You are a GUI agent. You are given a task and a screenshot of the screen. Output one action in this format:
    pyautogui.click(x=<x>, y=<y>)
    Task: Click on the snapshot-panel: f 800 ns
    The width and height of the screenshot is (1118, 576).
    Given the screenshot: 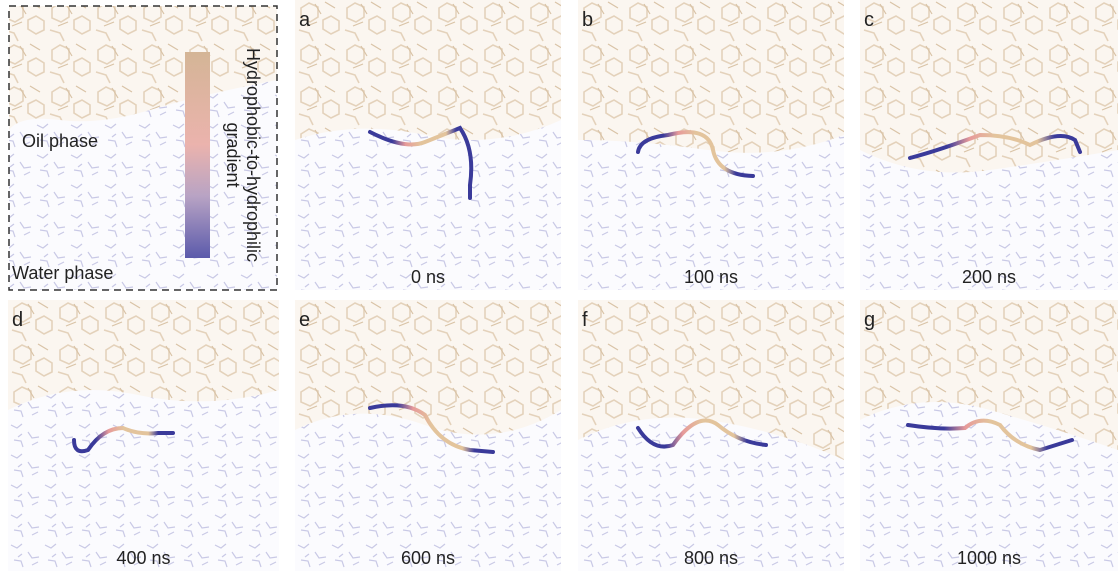 What is the action you would take?
    pyautogui.click(x=711, y=435)
    